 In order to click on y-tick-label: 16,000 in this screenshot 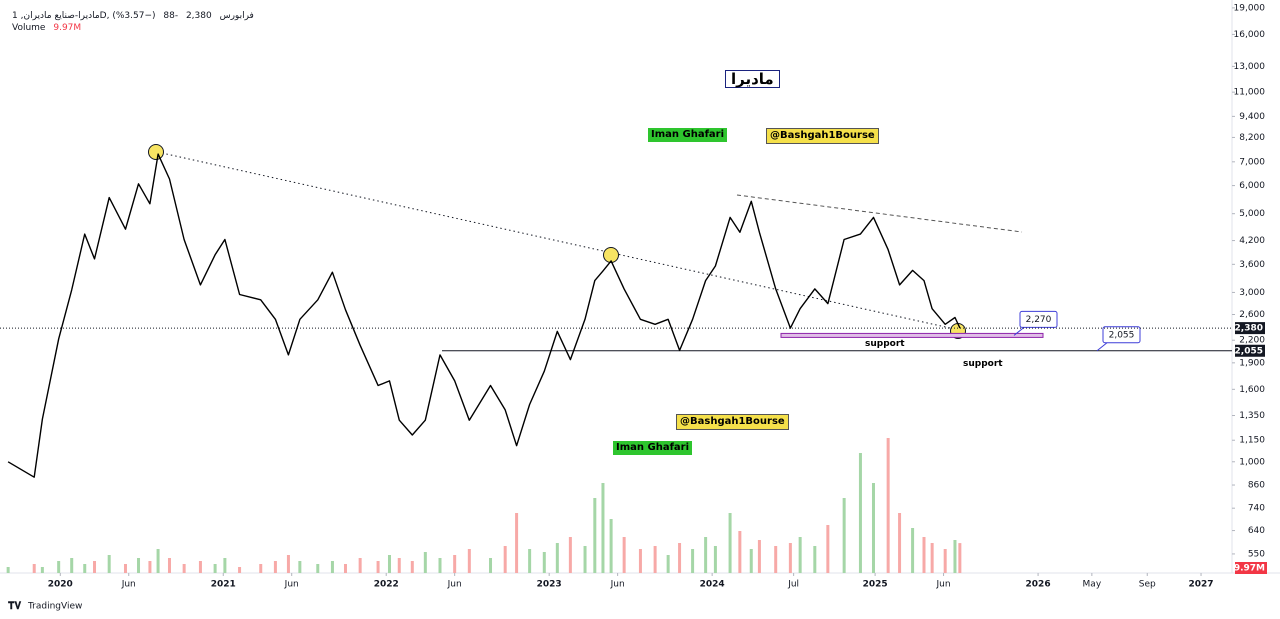, I will do `click(1250, 35)`.